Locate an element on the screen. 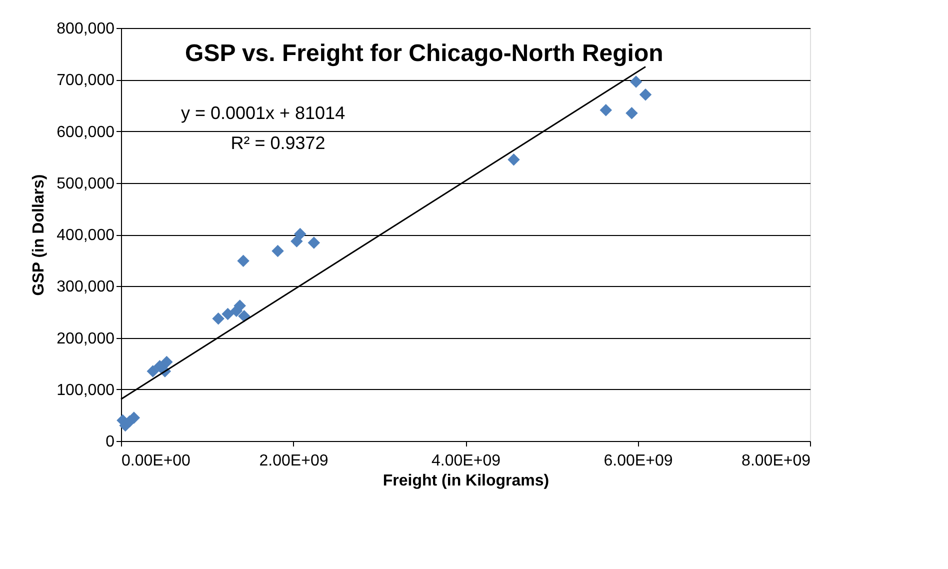 This screenshot has width=948, height=569. x-tick-label: 0.00E+00 is located at coordinates (156, 461).